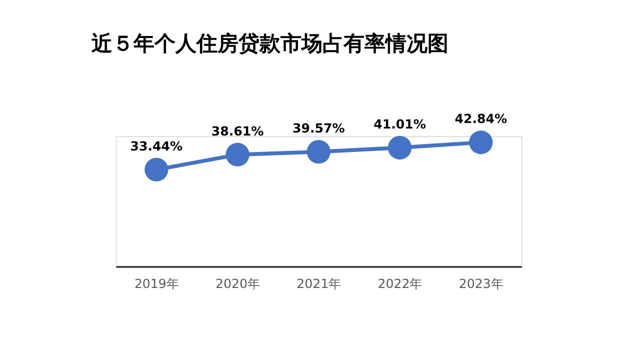 The width and height of the screenshot is (618, 348). Describe the element at coordinates (238, 284) in the screenshot. I see `x-tick-label: 2020年` at that location.